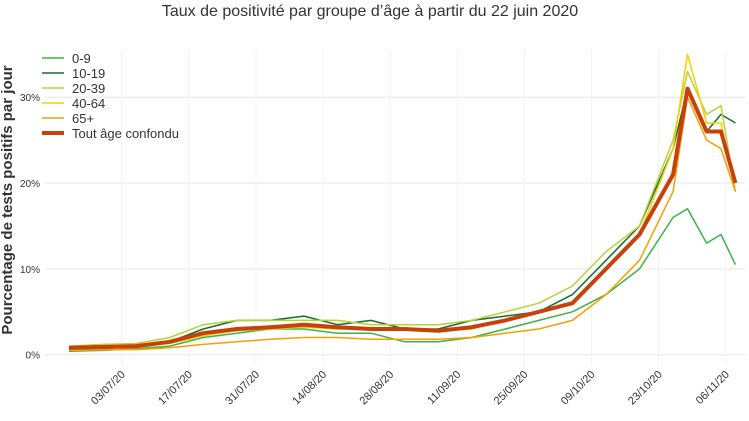 Image resolution: width=749 pixels, height=421 pixels. I want to click on x-tick-label: 17/07/20, so click(175, 388).